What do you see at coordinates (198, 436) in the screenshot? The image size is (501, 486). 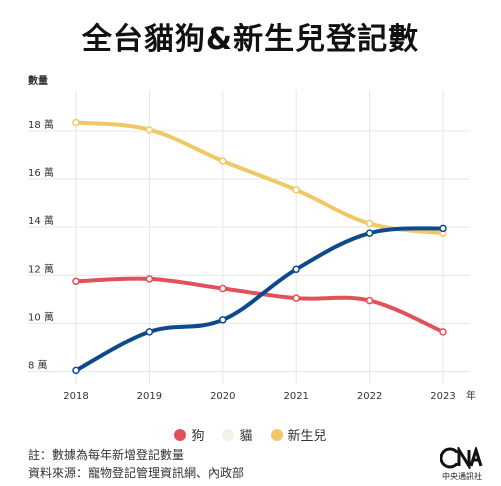 I see `legend-label: 狗` at bounding box center [198, 436].